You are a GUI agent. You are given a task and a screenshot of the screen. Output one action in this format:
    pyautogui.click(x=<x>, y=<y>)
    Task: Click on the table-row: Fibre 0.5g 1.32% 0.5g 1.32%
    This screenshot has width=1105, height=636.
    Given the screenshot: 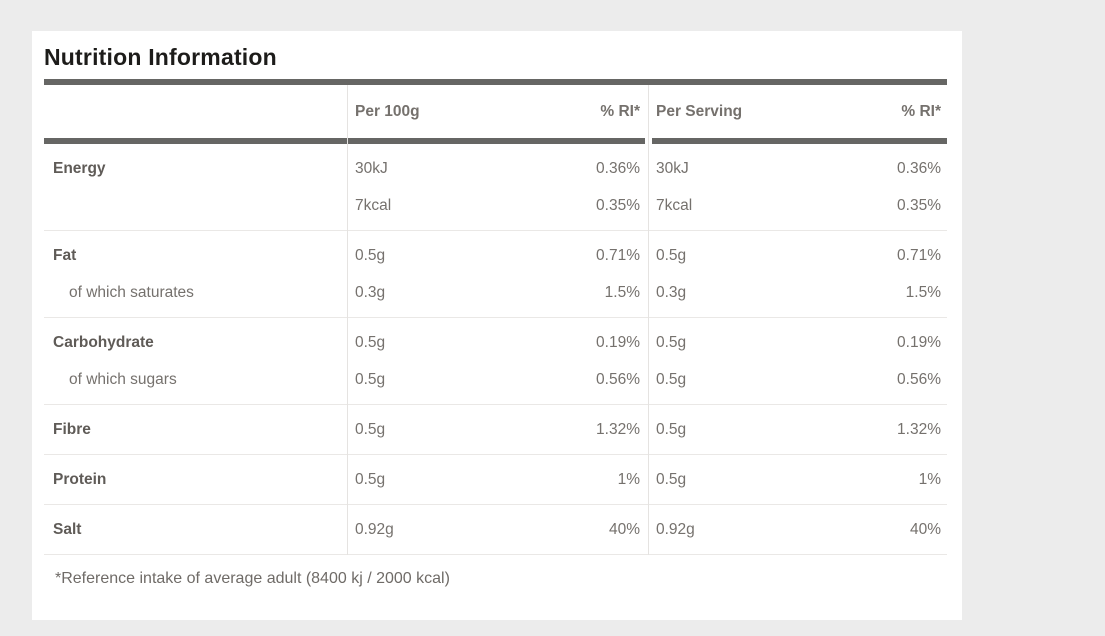 What is the action you would take?
    pyautogui.click(x=495, y=429)
    